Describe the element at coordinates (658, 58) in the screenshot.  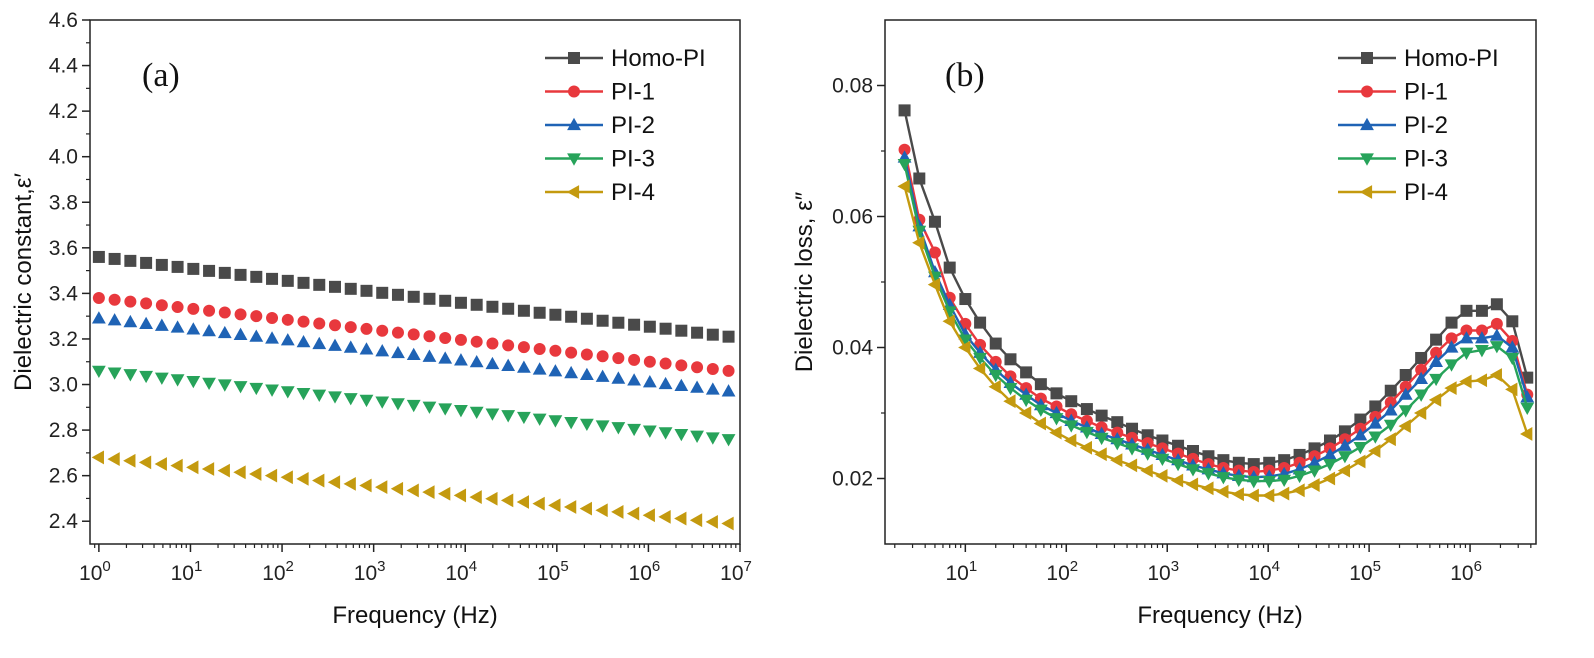
I see `panel-a-legend-label: Homo-PI` at that location.